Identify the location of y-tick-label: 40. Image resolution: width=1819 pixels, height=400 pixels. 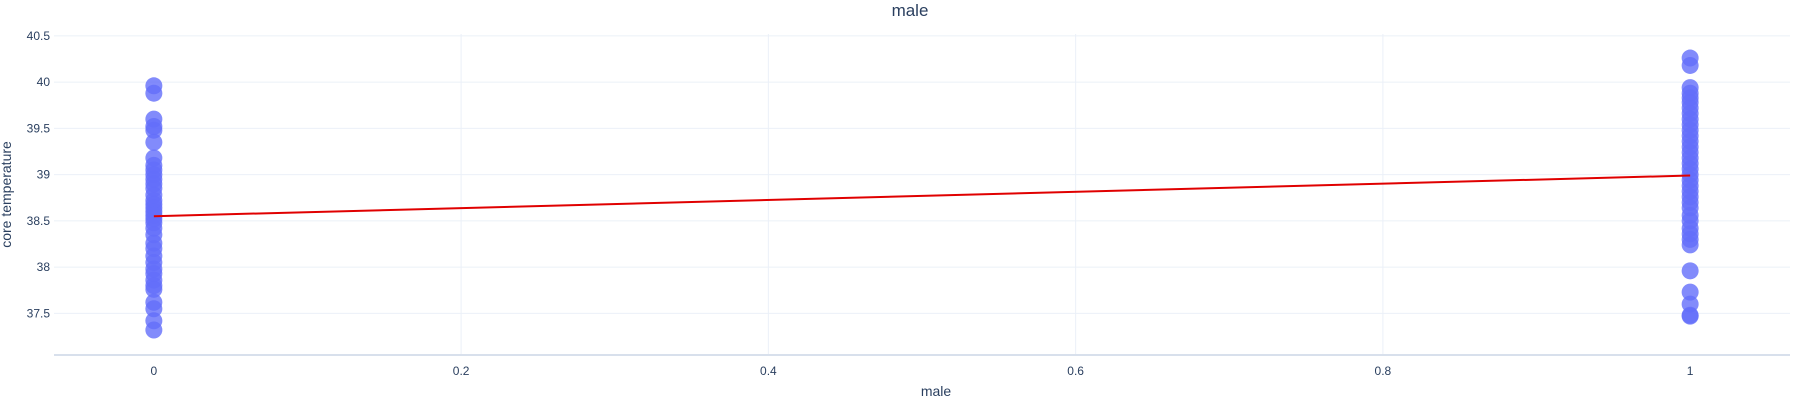
(44, 82).